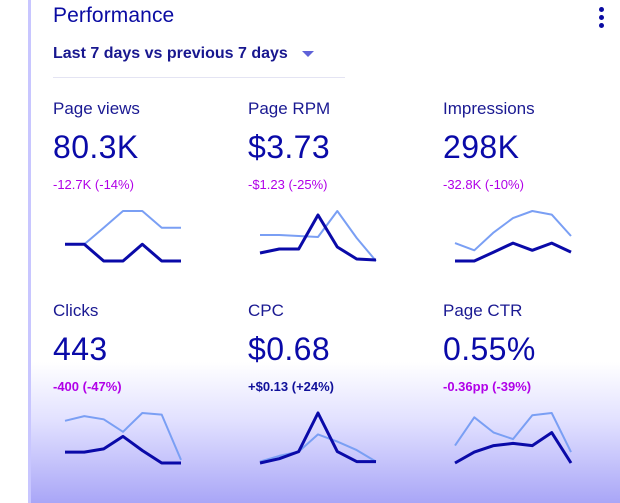  What do you see at coordinates (528, 191) in the screenshot?
I see `metric-impressions: Impressions 298K -32.8K (-10%)` at bounding box center [528, 191].